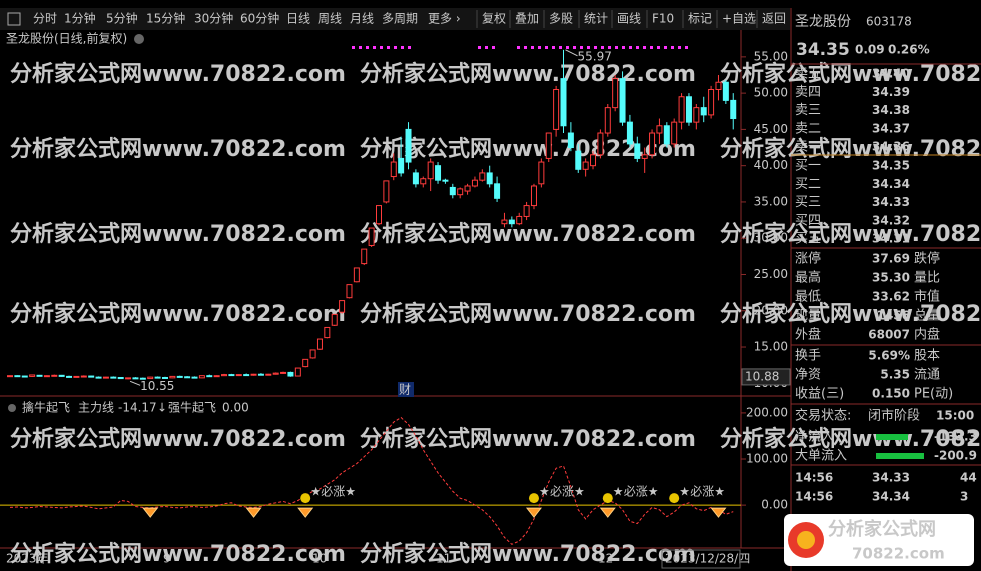 The image size is (981, 571). I want to click on tool-button: +自选, so click(739, 19).